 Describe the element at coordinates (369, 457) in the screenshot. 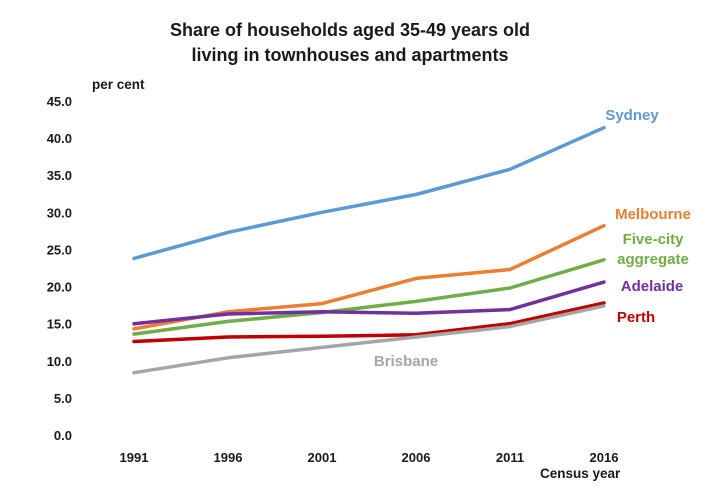

I see `x-axis-ticks: 1991 1996 2001 2006 2011 2016` at that location.